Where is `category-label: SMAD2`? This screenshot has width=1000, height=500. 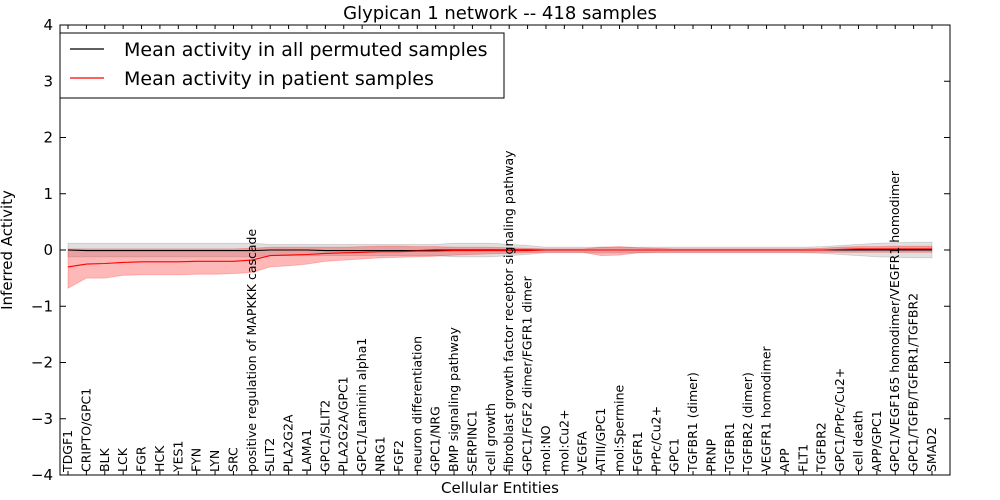 category-label: SMAD2 is located at coordinates (931, 449).